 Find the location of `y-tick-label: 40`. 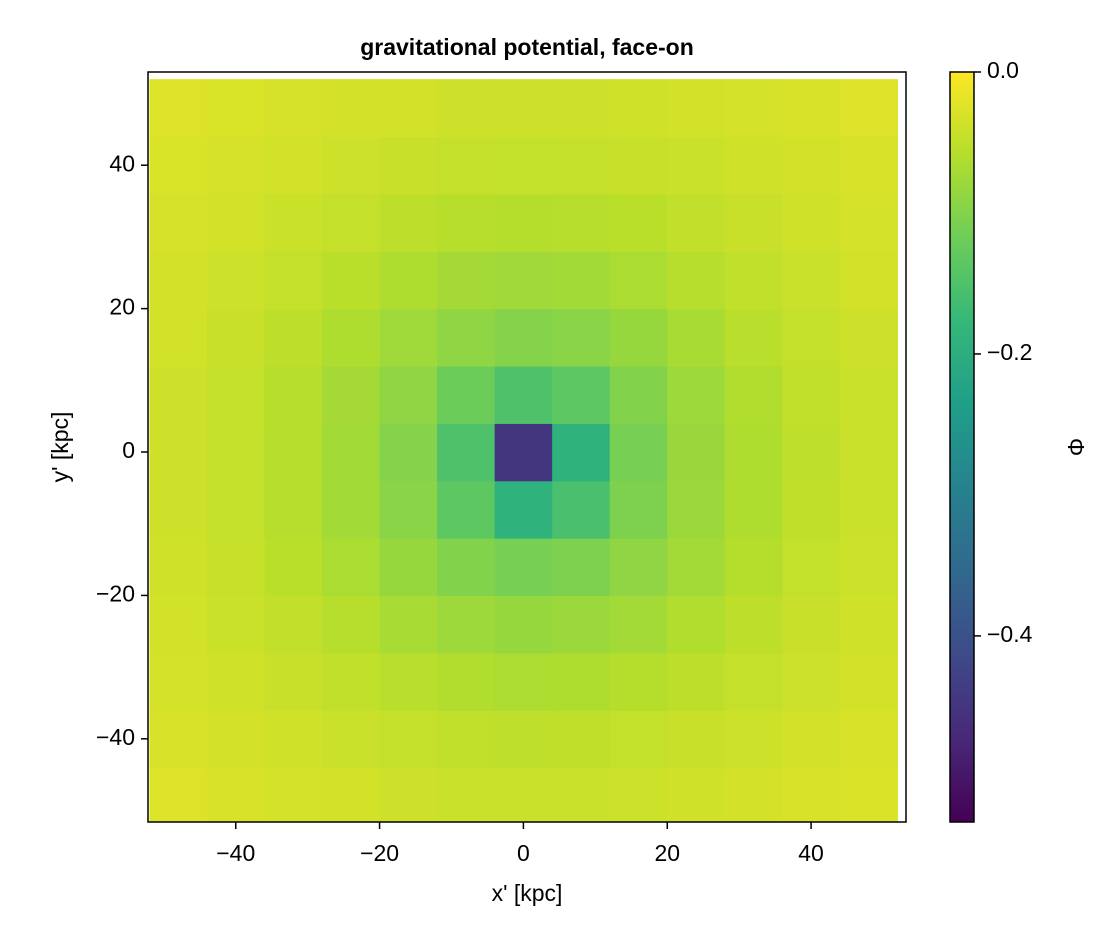

y-tick-label: 40 is located at coordinates (122, 163).